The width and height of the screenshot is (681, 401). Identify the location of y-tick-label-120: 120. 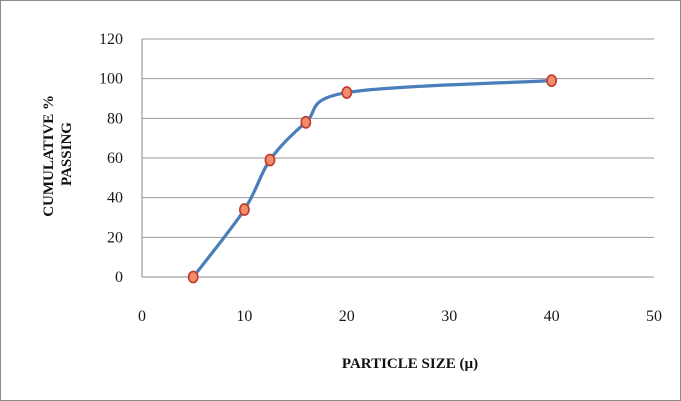
(111, 39).